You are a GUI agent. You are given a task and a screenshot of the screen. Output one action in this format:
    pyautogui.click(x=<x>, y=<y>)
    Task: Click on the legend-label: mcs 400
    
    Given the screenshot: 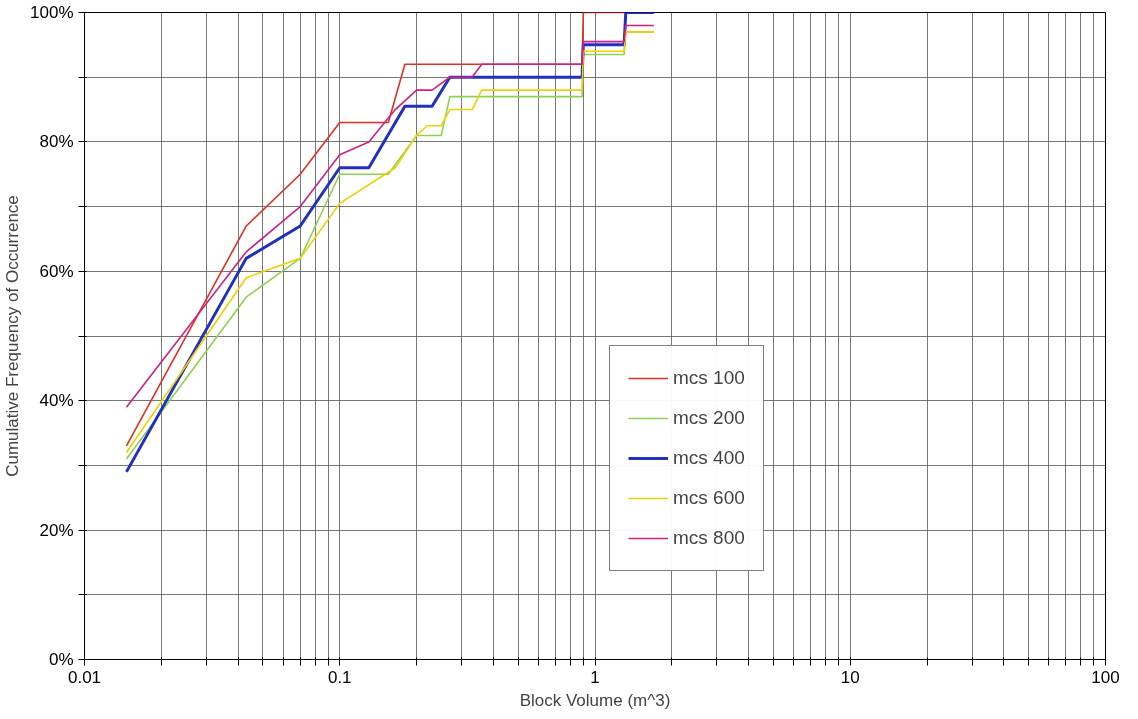 What is the action you would take?
    pyautogui.click(x=709, y=458)
    